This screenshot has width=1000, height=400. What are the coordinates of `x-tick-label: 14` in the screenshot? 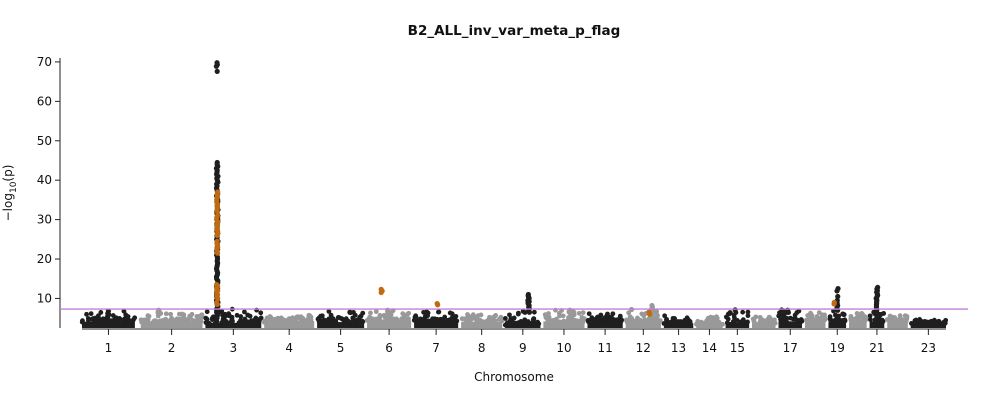 It's located at (709, 348).